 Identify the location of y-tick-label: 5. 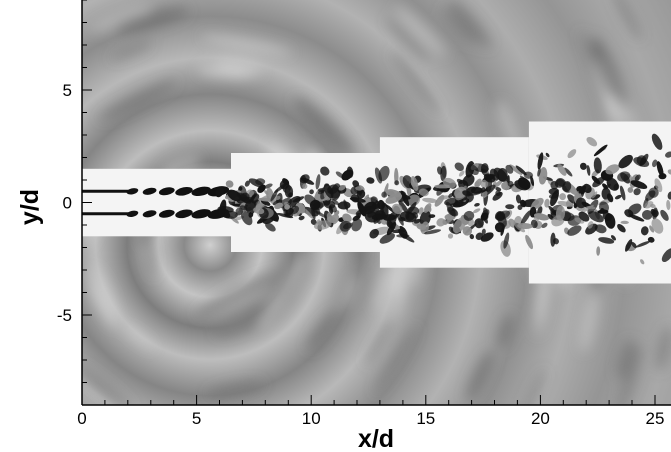
(67, 90).